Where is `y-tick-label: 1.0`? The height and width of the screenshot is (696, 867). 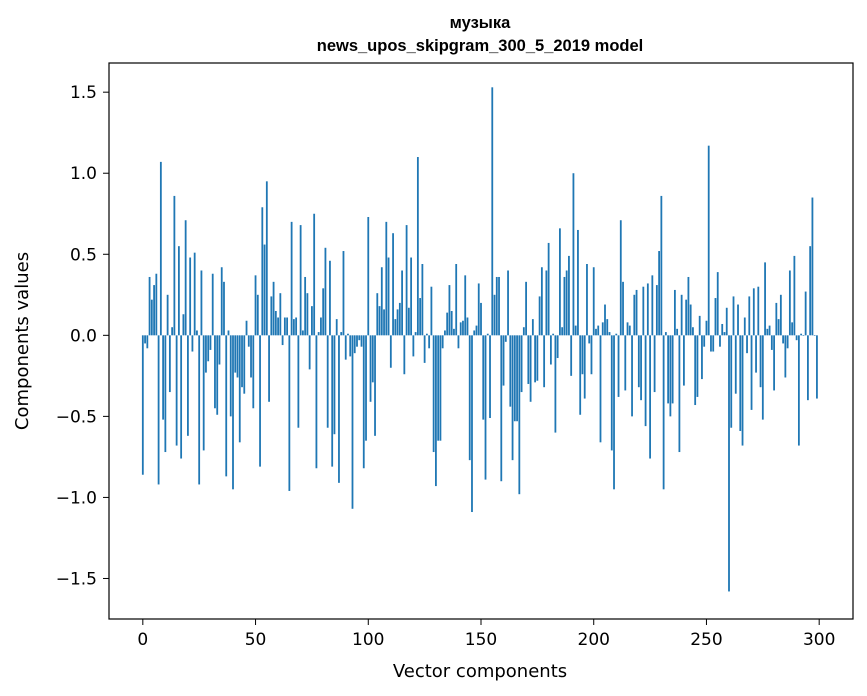 y-tick-label: 1.0 is located at coordinates (83, 174).